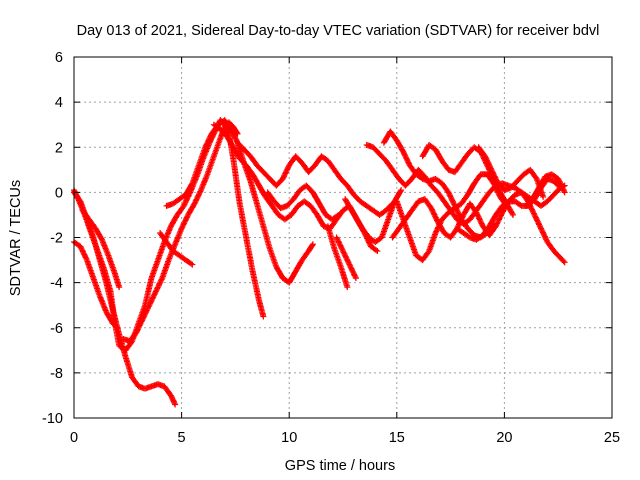 The image size is (640, 480). What do you see at coordinates (397, 438) in the screenshot?
I see `x-tick-label: 15` at bounding box center [397, 438].